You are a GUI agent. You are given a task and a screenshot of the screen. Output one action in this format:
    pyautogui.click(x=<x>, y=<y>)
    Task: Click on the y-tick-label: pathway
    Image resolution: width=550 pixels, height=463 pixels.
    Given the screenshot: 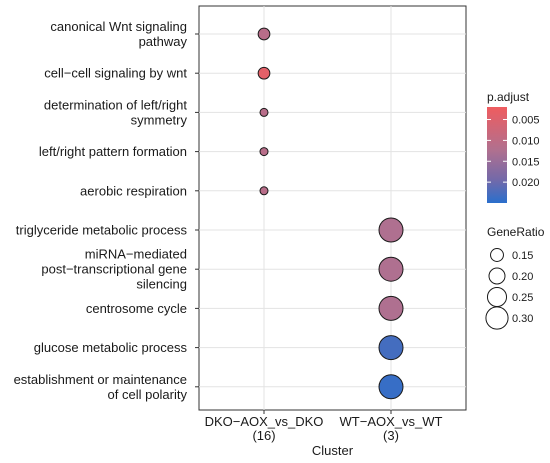 What is the action you would take?
    pyautogui.click(x=163, y=41)
    